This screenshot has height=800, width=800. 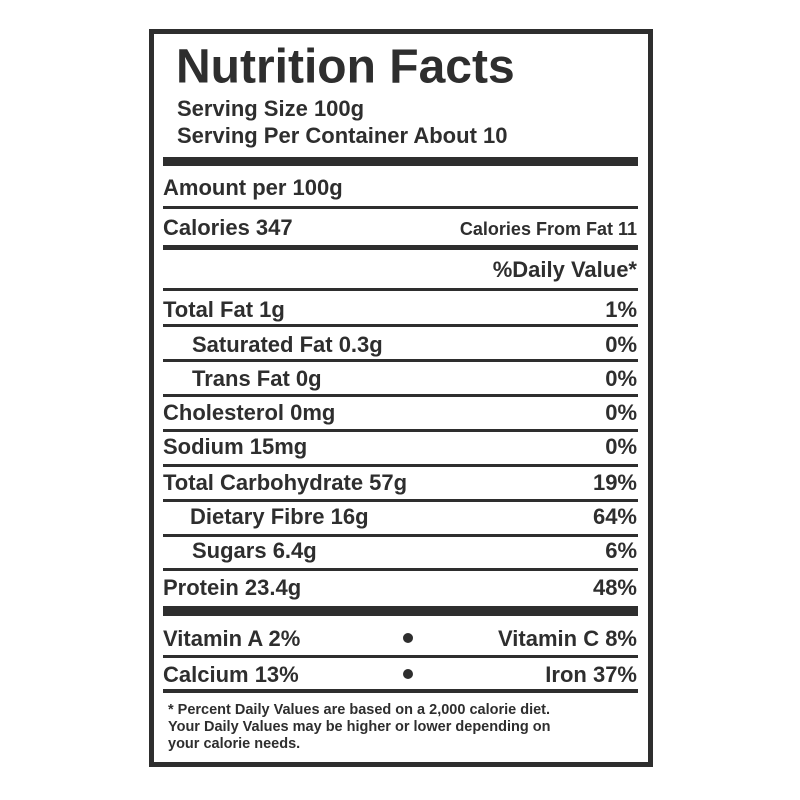 What do you see at coordinates (615, 587) in the screenshot?
I see `nutrient-dv: 48%` at bounding box center [615, 587].